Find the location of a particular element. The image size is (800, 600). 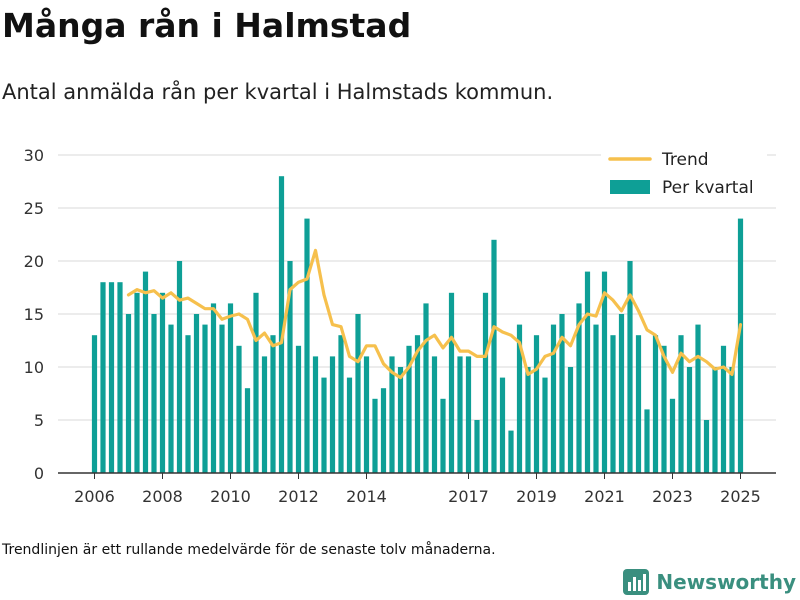

x-tick-label: 2025 is located at coordinates (740, 496).